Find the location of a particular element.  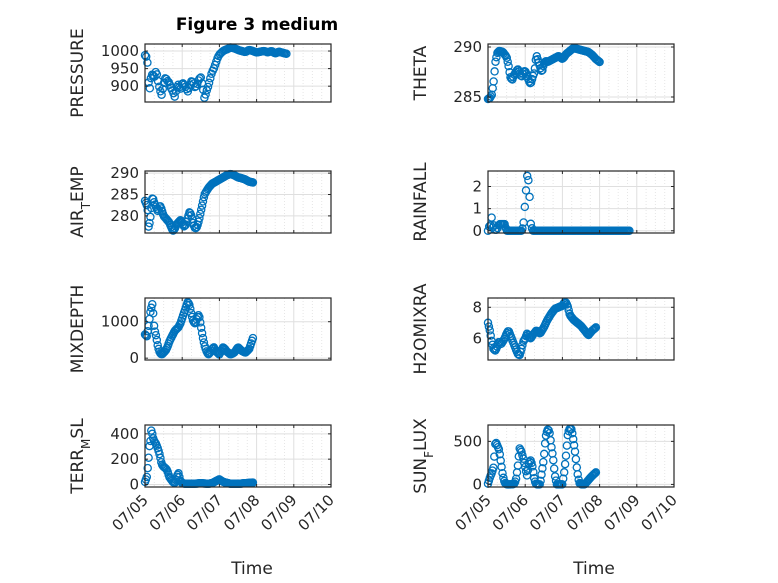

y-axis-label: TERRMSL is located at coordinates (80, 456).